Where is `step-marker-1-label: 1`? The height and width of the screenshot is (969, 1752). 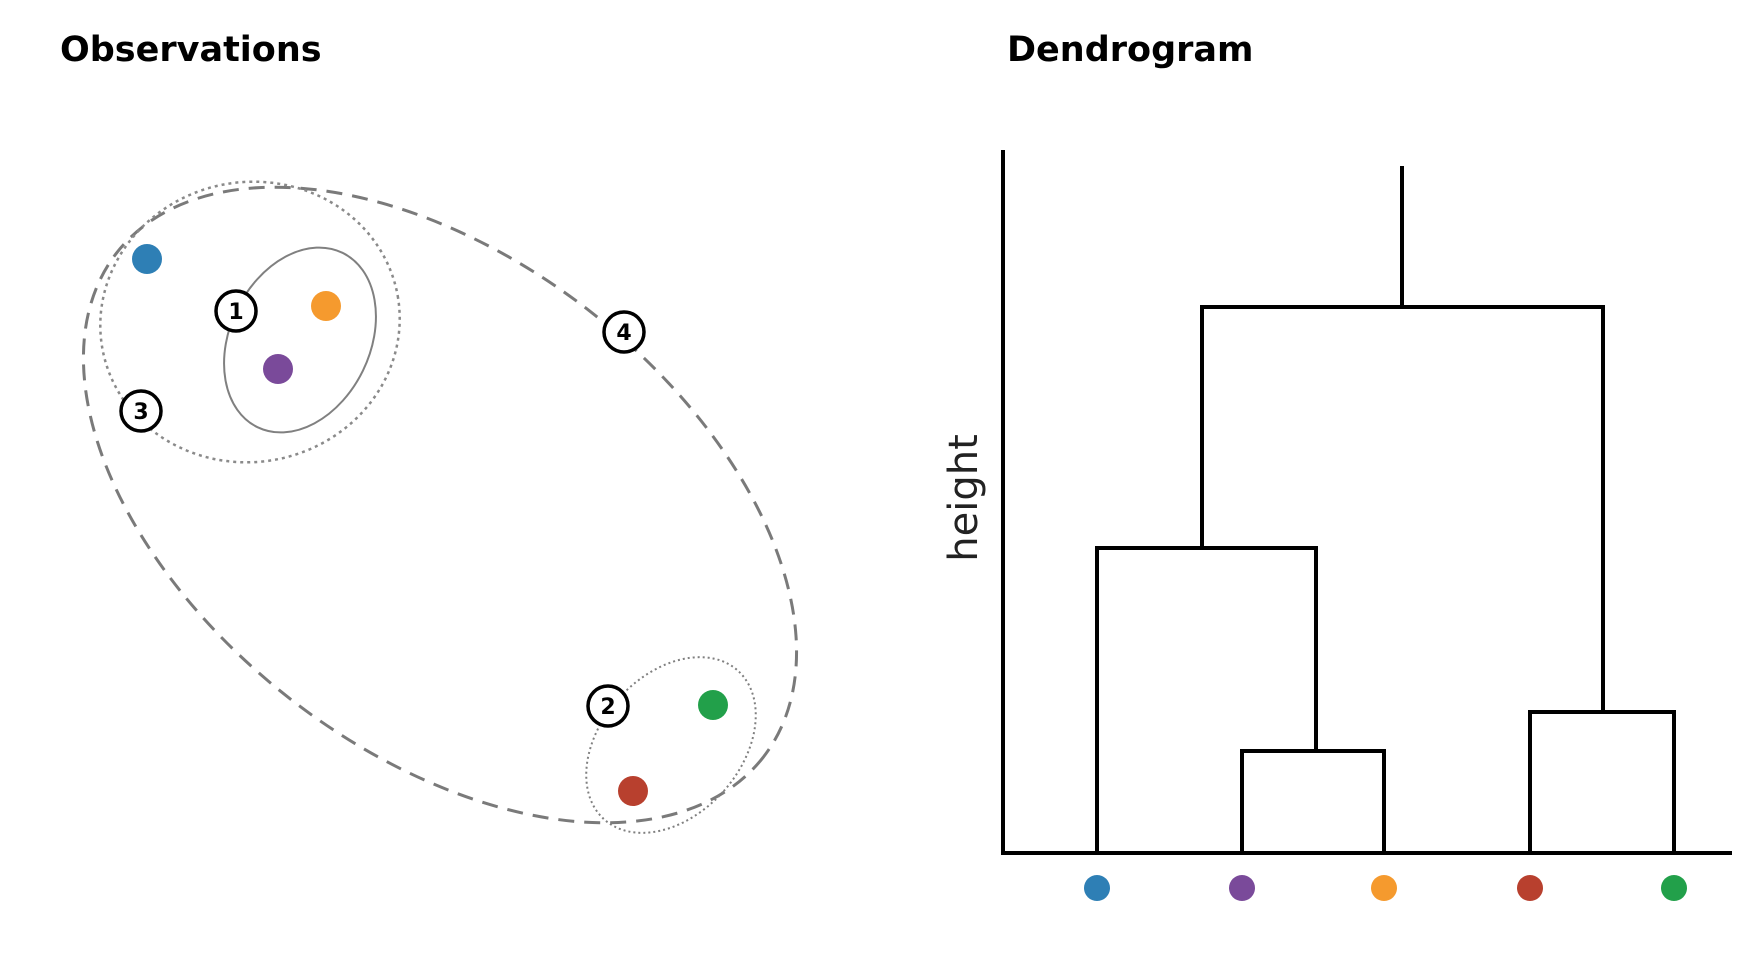
step-marker-1-label: 1 is located at coordinates (235, 312).